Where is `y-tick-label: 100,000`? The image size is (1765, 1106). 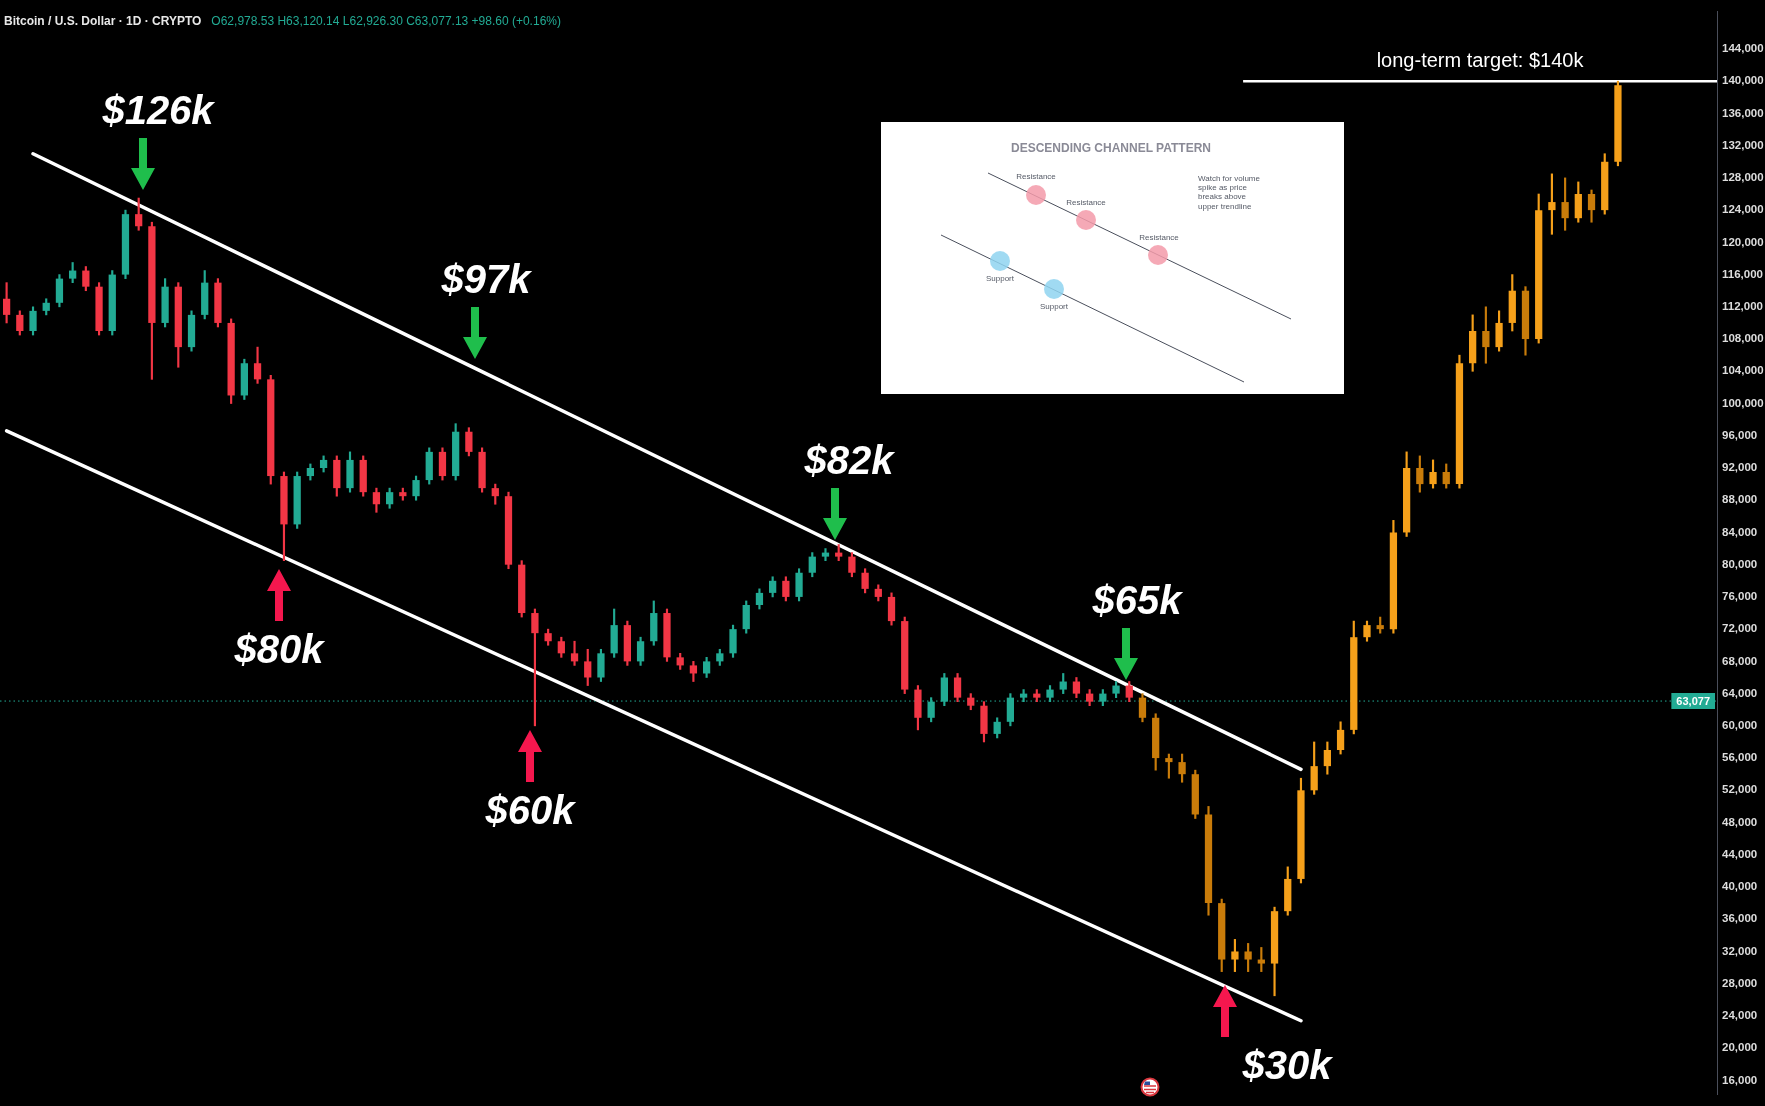
y-tick-label: 100,000 is located at coordinates (1743, 402).